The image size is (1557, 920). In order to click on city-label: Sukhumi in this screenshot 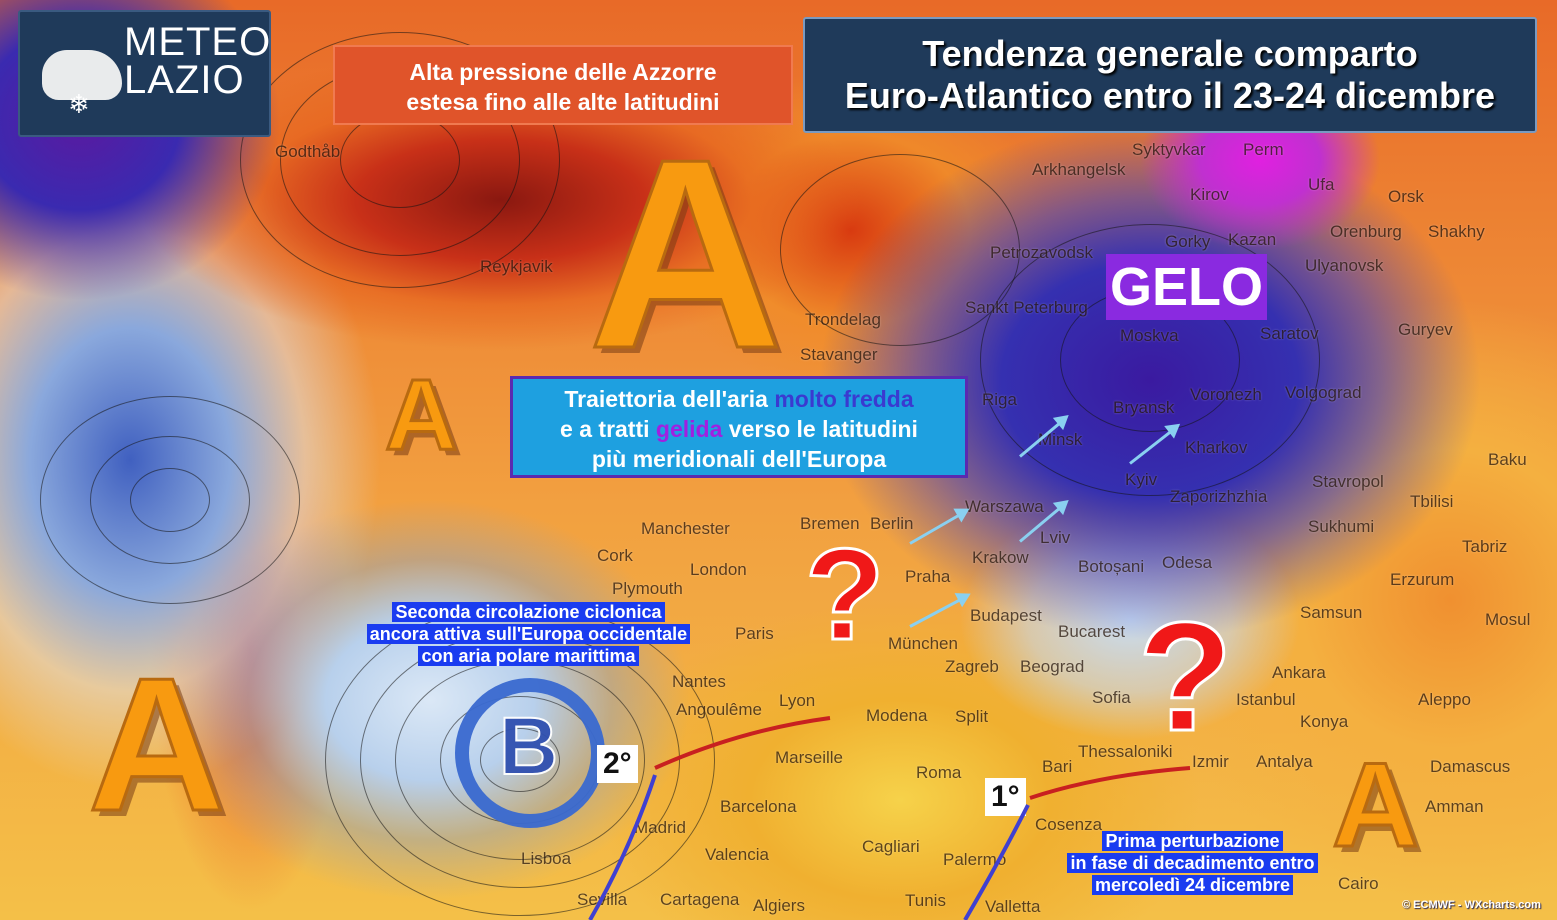, I will do `click(1341, 526)`.